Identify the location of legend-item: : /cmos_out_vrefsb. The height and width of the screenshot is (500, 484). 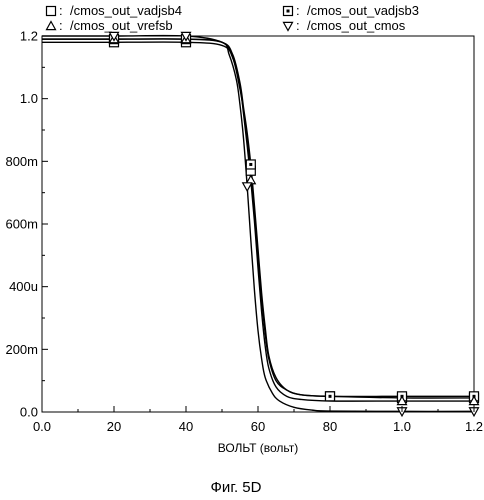
(110, 25).